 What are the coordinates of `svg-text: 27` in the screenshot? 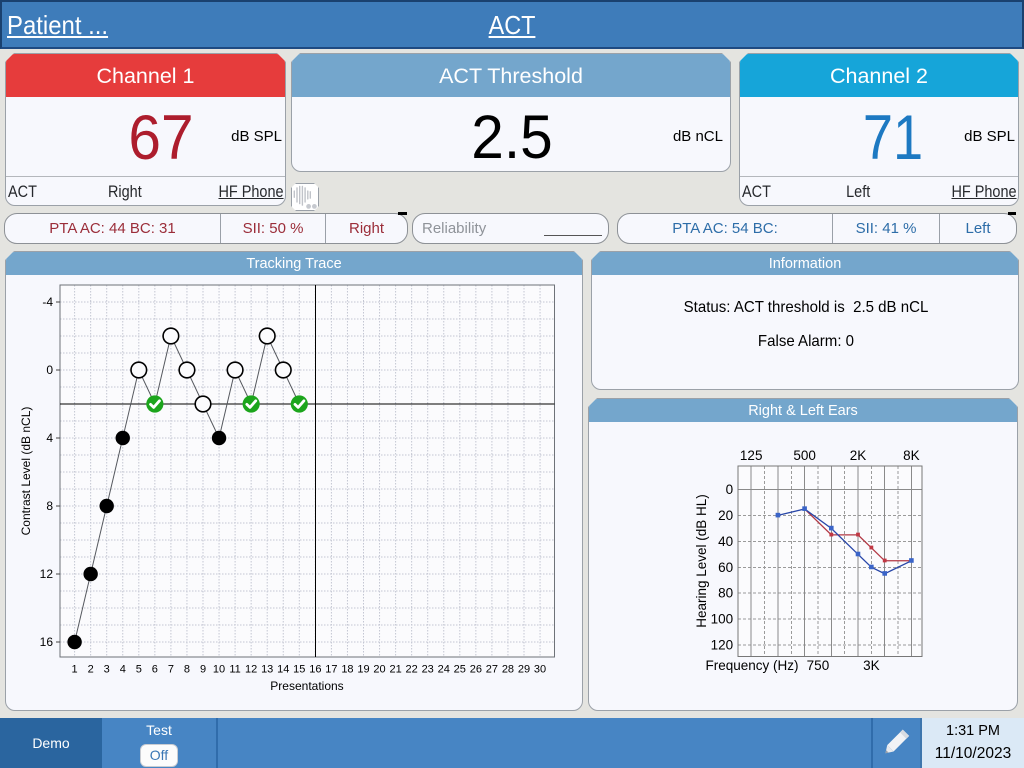 It's located at (492, 670).